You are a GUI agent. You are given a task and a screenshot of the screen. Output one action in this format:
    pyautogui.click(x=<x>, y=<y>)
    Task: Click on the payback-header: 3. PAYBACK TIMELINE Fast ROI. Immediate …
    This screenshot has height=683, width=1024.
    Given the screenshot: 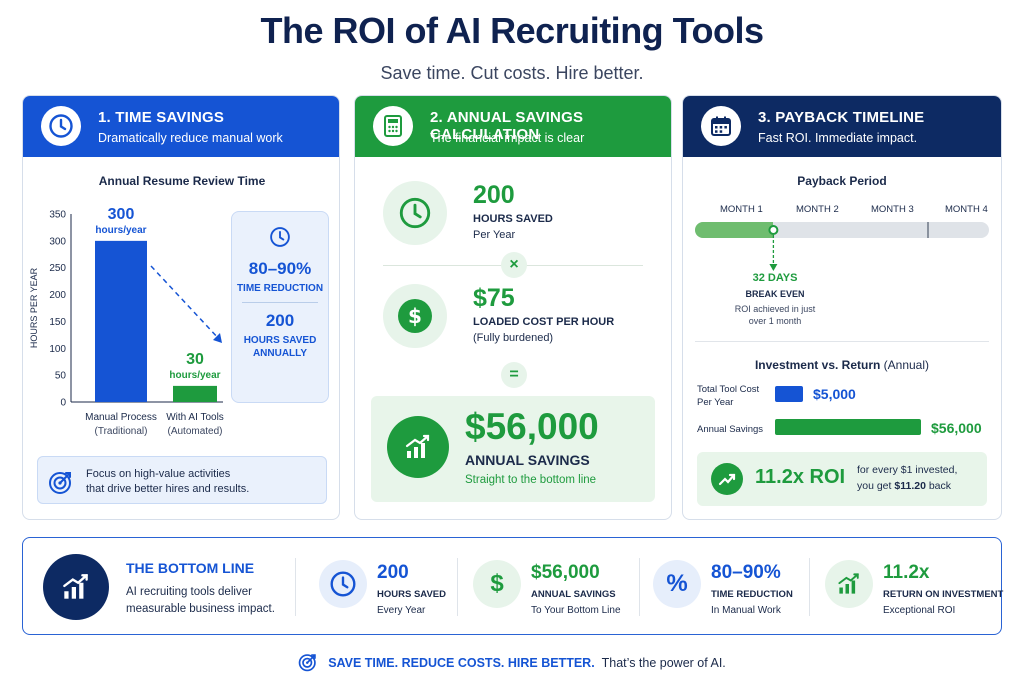 What is the action you would take?
    pyautogui.click(x=842, y=126)
    